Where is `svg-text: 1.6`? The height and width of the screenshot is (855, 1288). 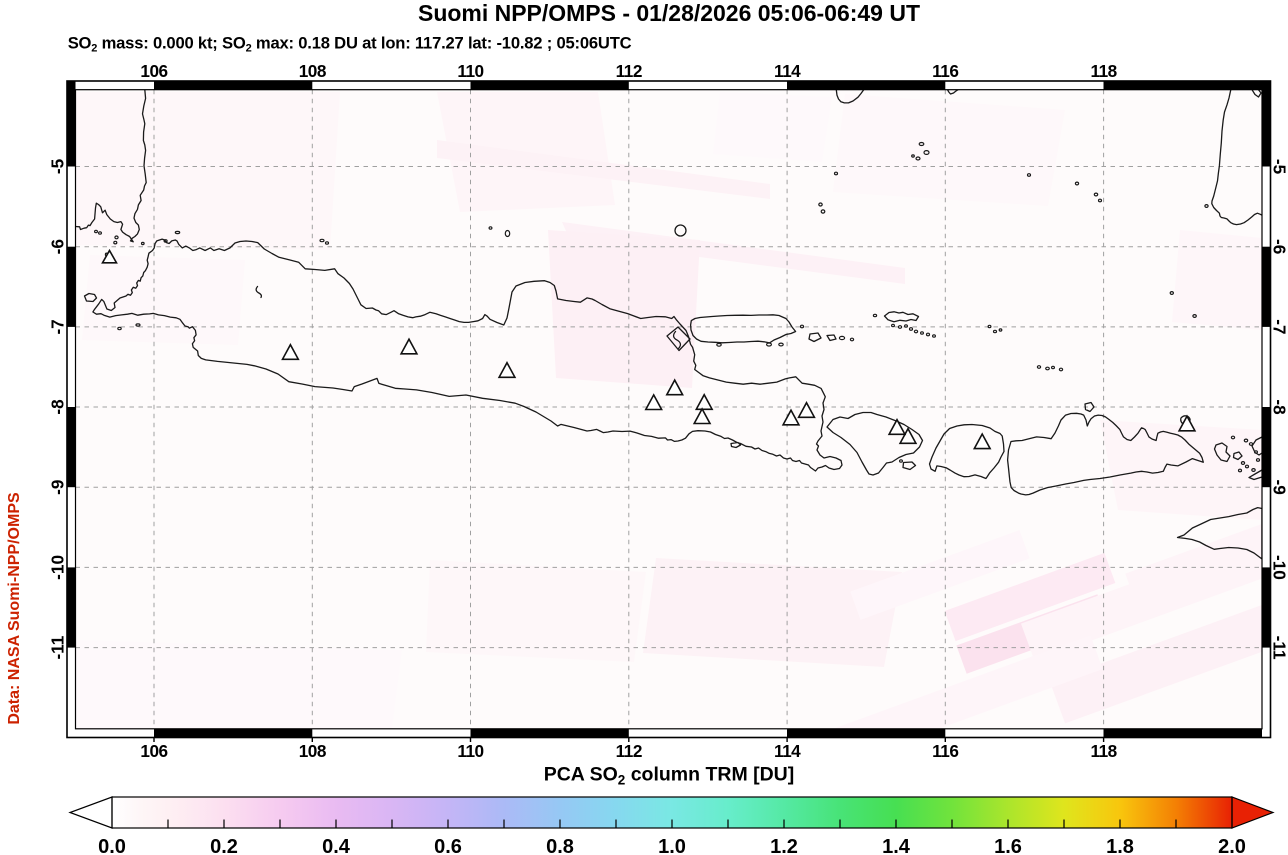 svg-text: 1.6 is located at coordinates (1008, 845).